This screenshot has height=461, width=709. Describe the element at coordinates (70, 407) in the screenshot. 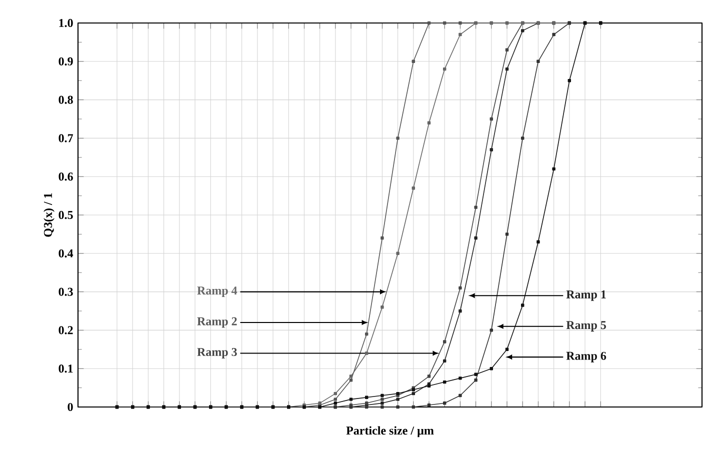

I see `y-tick-label: 0` at that location.